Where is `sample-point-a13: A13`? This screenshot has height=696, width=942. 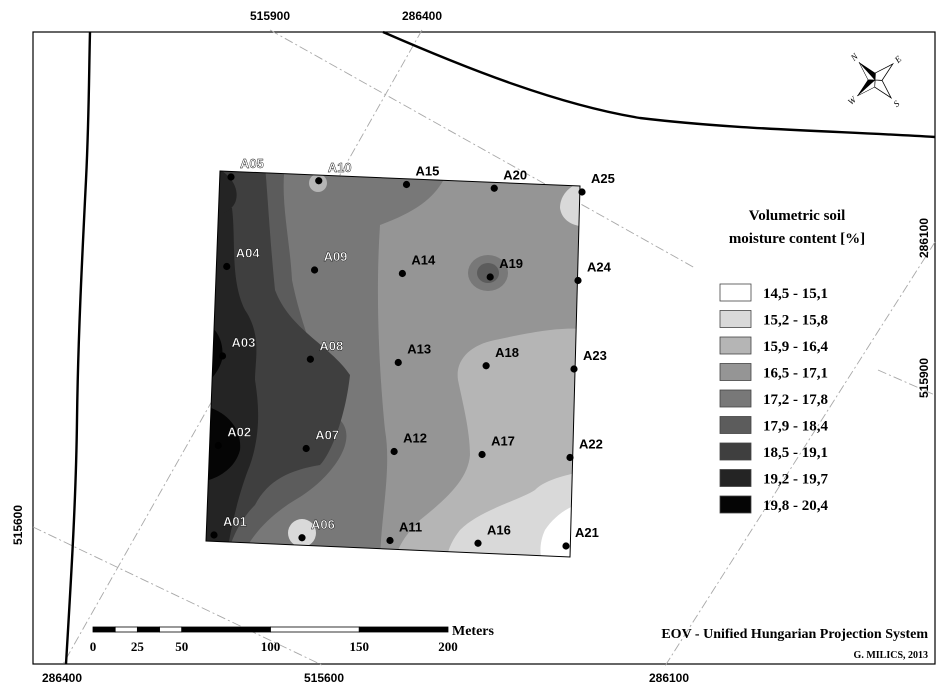 sample-point-a13: A13 is located at coordinates (412, 354).